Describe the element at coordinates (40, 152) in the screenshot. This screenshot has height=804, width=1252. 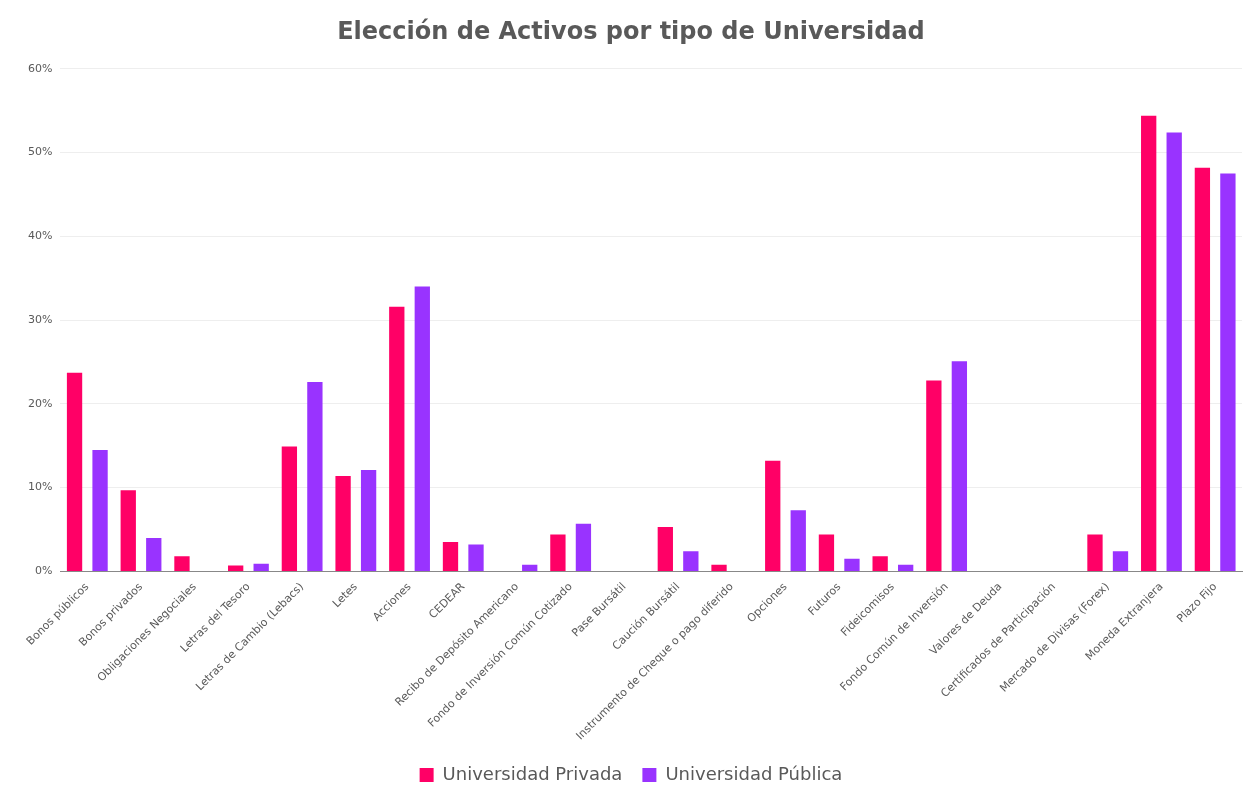
I see `y-tick-label: 50%` at that location.